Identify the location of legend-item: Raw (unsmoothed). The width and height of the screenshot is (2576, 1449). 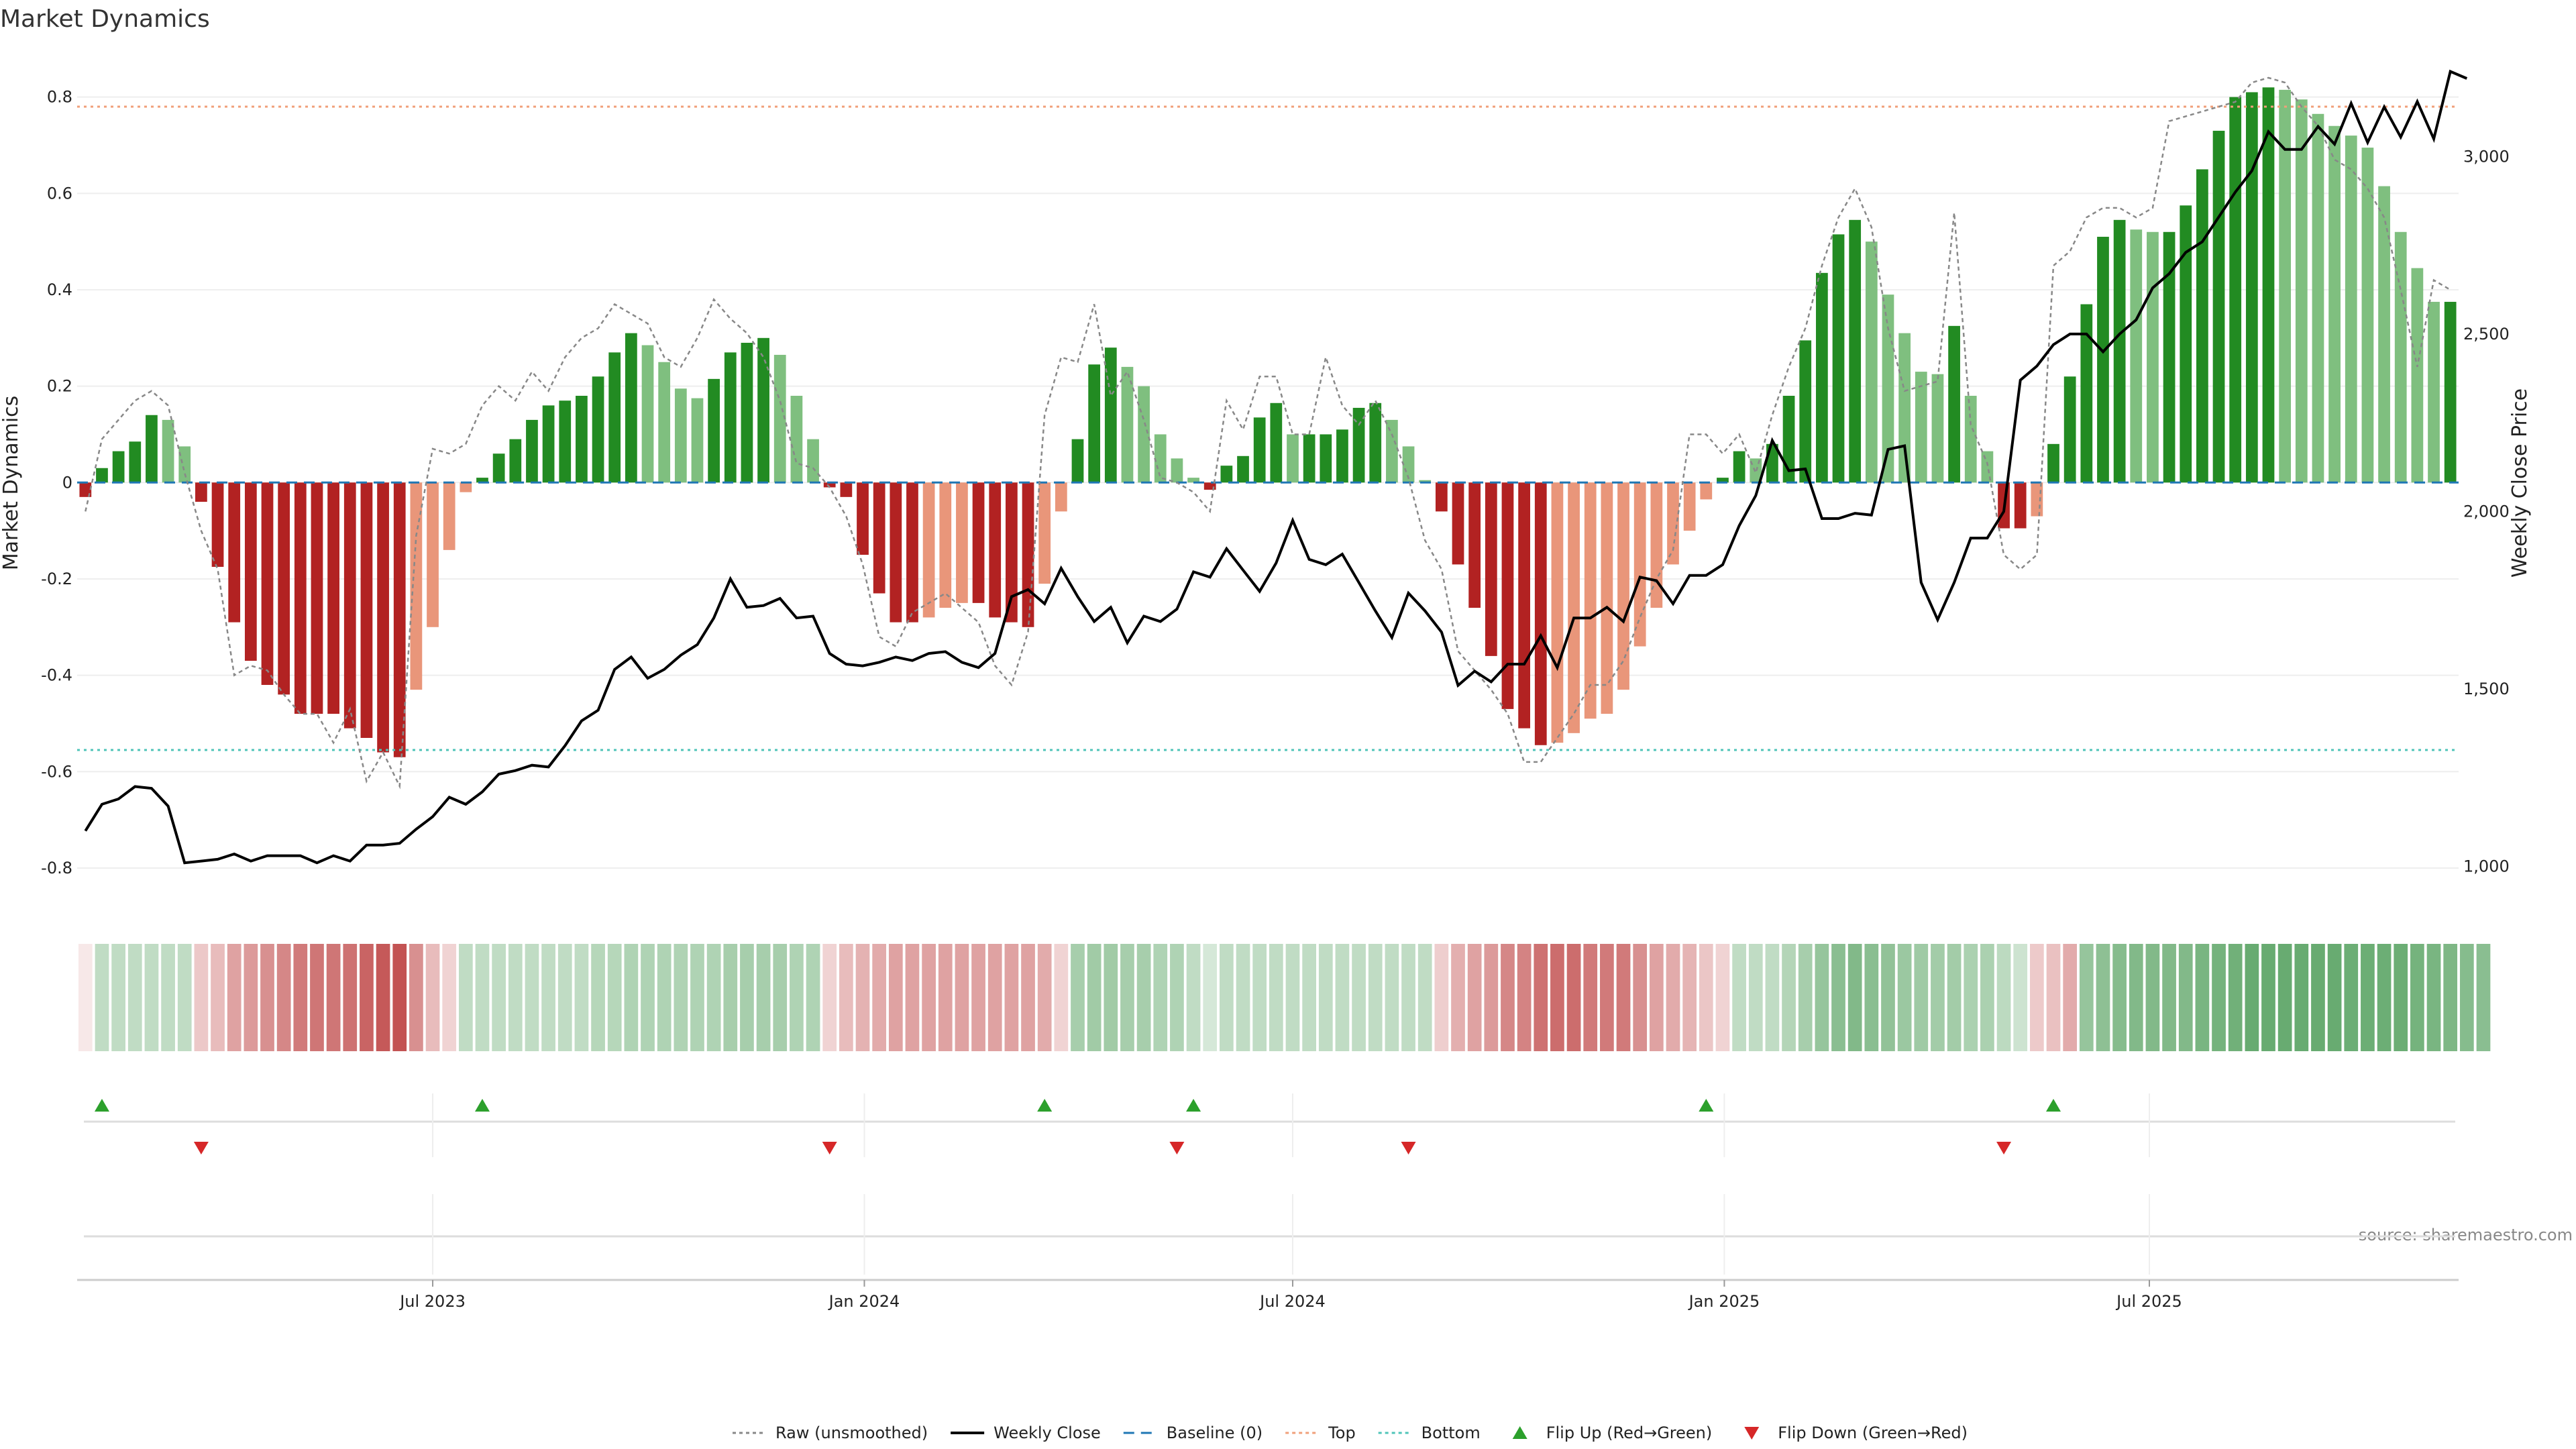
(830, 1433).